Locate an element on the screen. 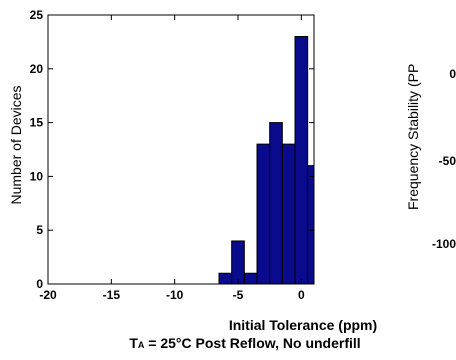 This screenshot has width=456, height=360. test-condition-label: TA = 25°C Post Reflow, No underfill is located at coordinates (245, 343).